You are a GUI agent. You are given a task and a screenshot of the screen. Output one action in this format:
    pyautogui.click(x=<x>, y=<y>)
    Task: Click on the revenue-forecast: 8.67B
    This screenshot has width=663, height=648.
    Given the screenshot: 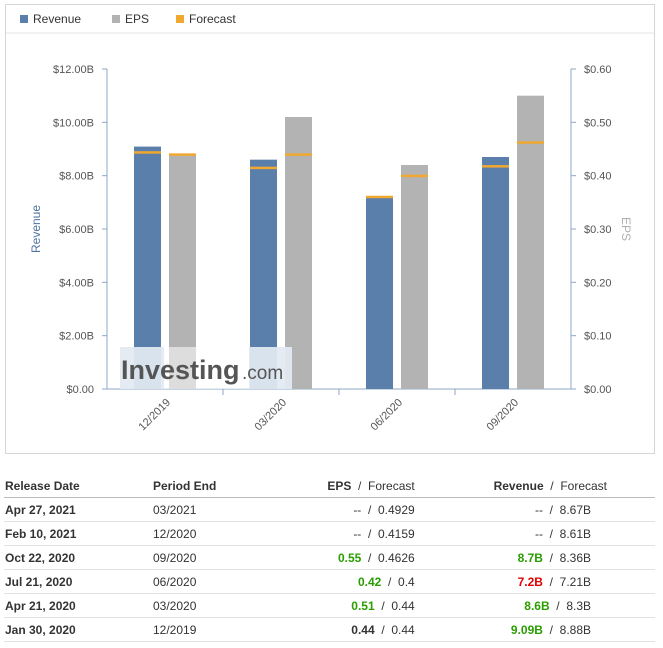 What is the action you would take?
    pyautogui.click(x=575, y=509)
    